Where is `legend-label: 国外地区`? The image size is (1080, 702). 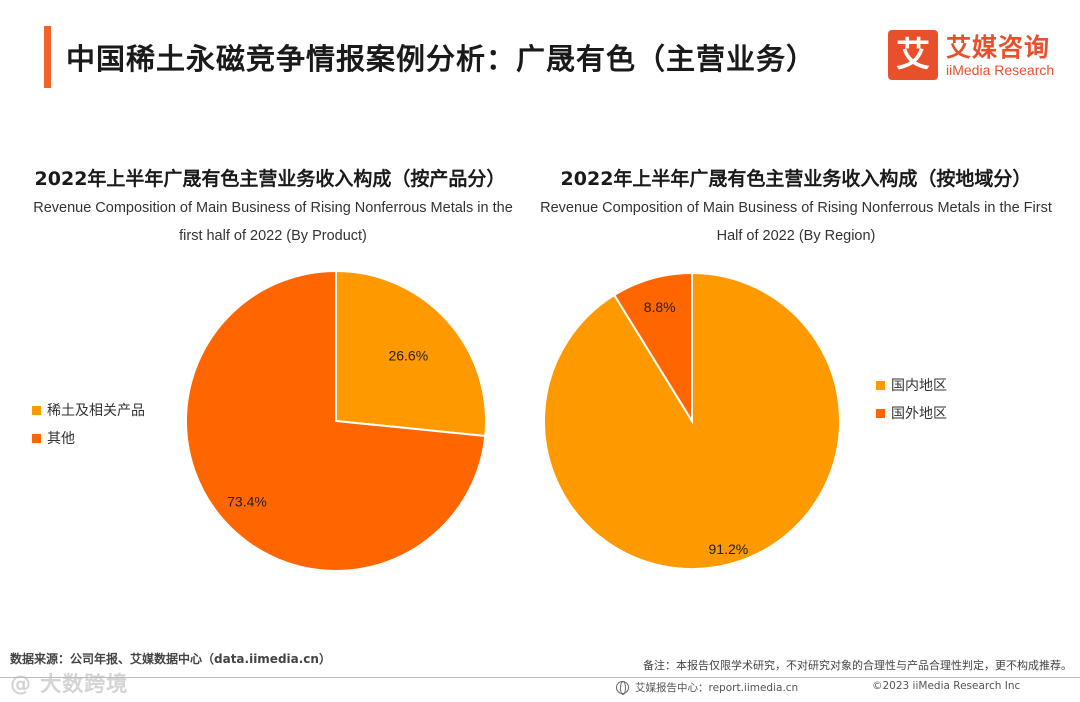
legend-label: 国外地区 is located at coordinates (919, 414).